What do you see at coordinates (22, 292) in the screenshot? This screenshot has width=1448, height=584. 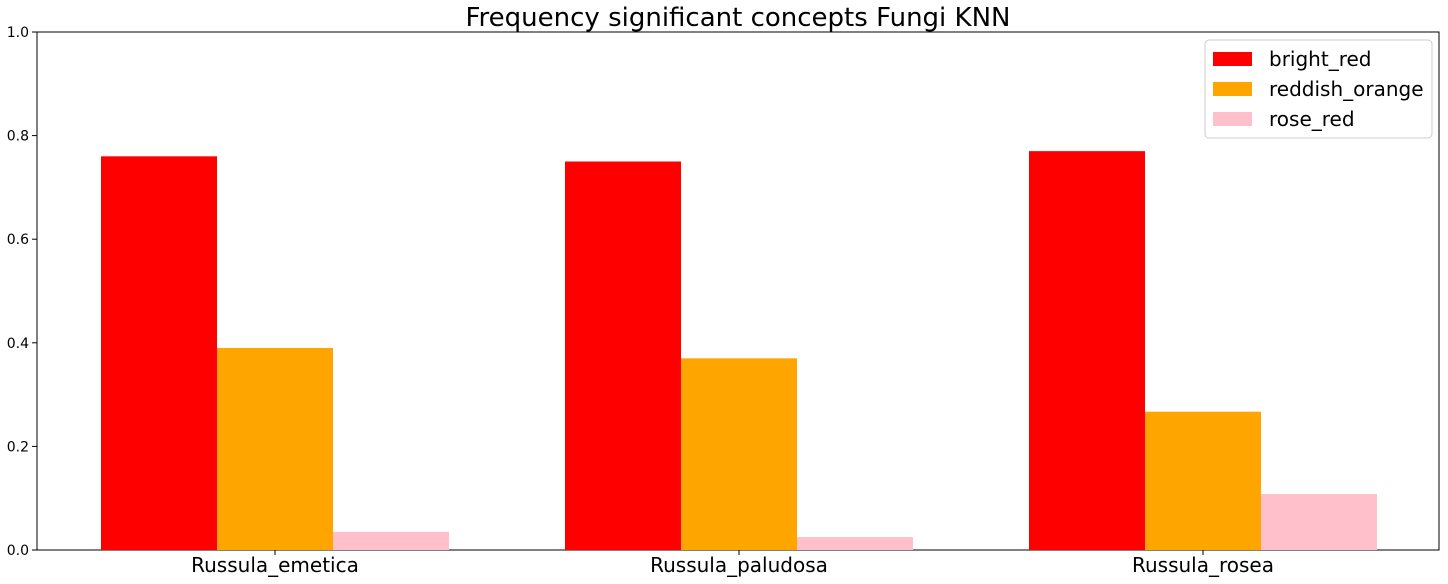 I see `y-axis: 0.0 0.2 0.4 0.6 0.8 1.0` at bounding box center [22, 292].